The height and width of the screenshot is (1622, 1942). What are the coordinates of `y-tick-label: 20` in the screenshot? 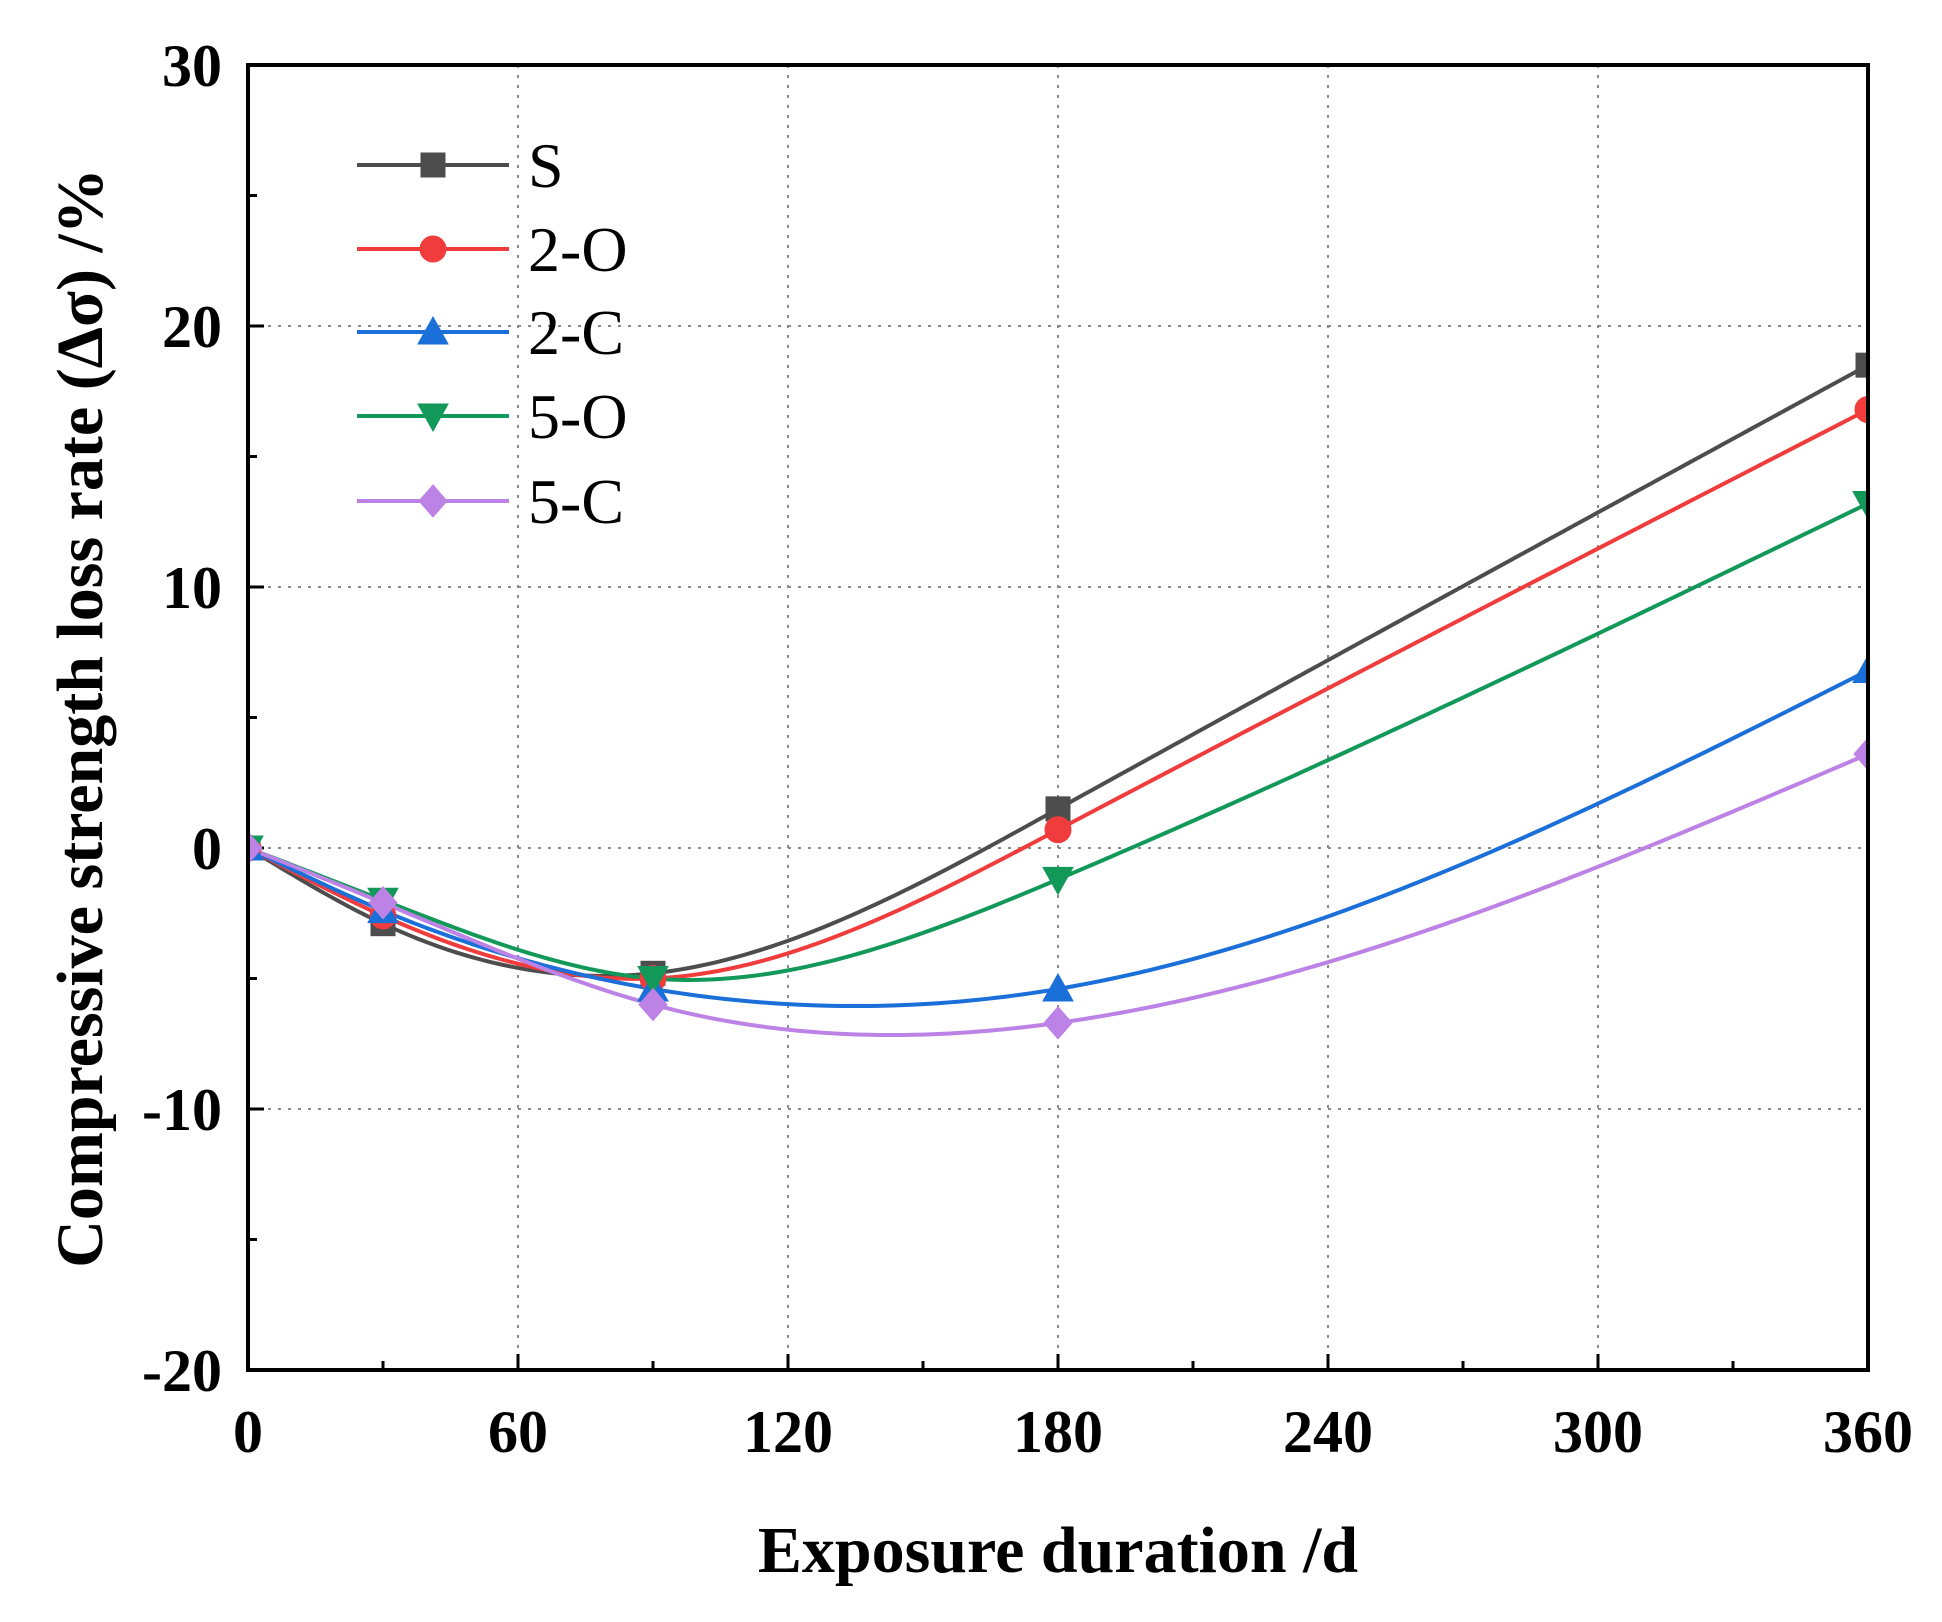 It's located at (192, 327).